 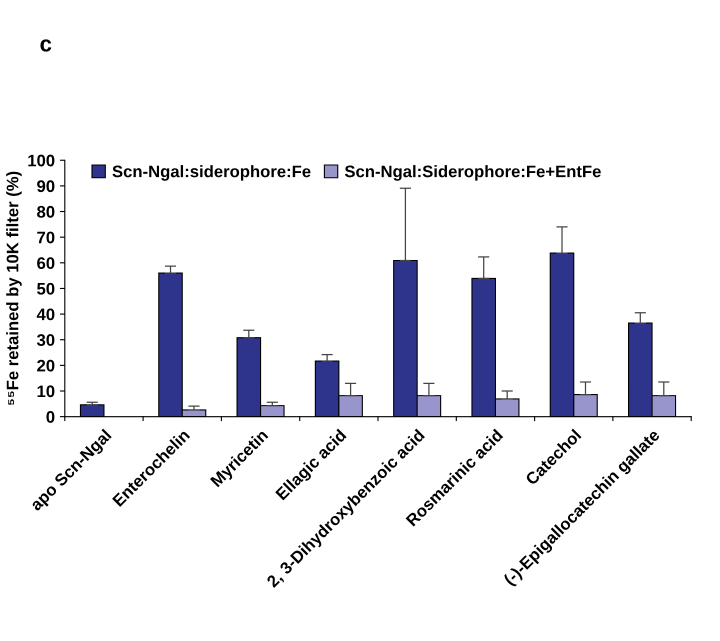 I want to click on text: c, so click(x=46, y=45).